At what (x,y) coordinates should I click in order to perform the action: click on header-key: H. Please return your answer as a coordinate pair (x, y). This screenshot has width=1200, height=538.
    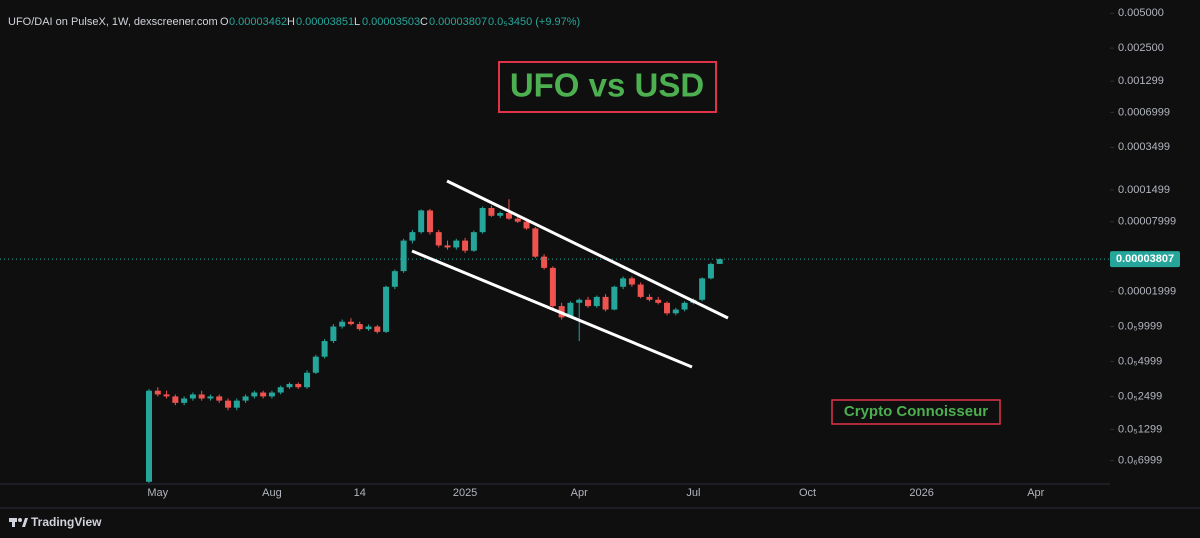
    Looking at the image, I should click on (291, 22).